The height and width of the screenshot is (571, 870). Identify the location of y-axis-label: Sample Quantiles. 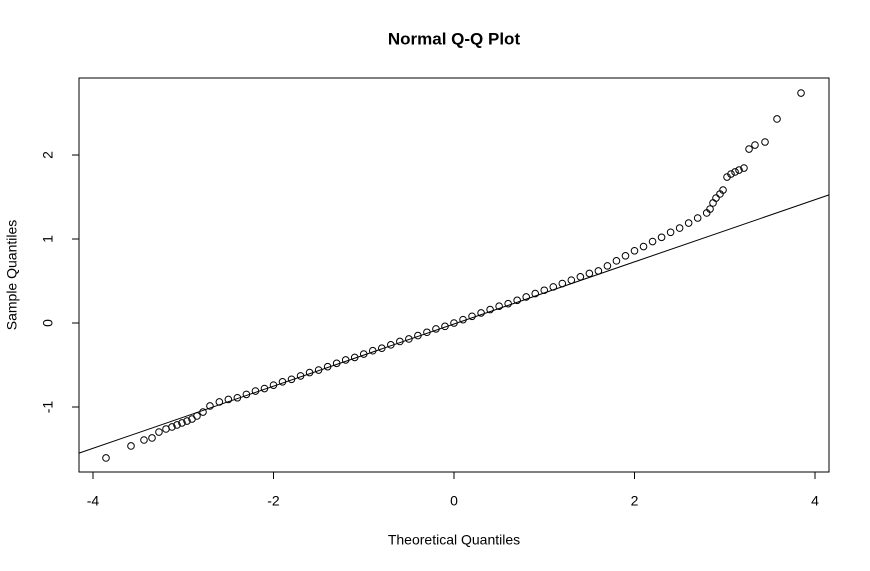
(12, 275).